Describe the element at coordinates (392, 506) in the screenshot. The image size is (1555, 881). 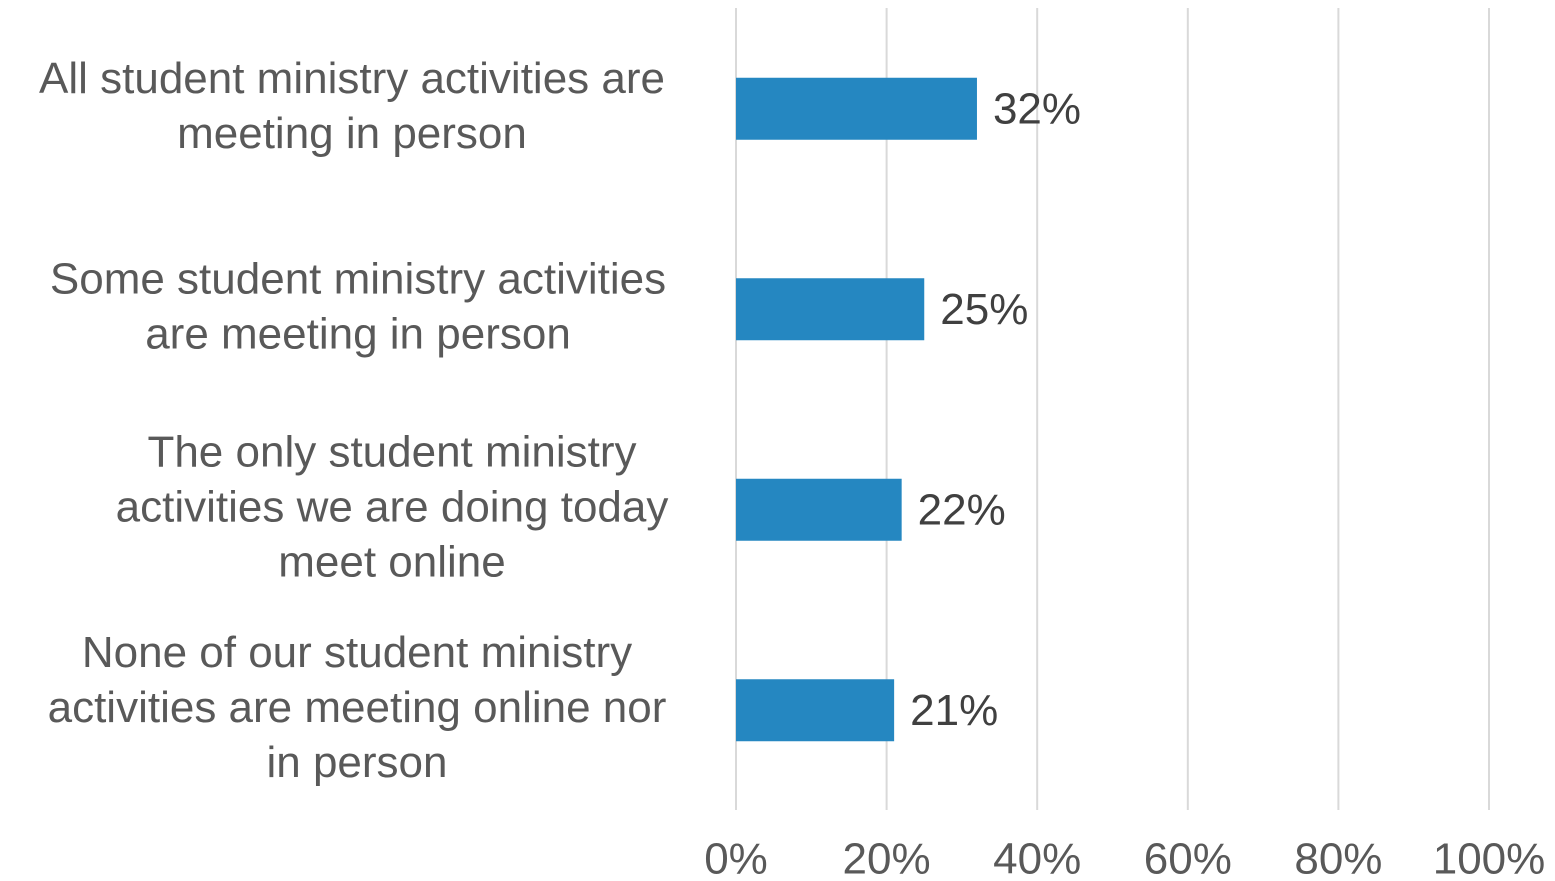
I see `y-tick-label: activities we are doing today` at that location.